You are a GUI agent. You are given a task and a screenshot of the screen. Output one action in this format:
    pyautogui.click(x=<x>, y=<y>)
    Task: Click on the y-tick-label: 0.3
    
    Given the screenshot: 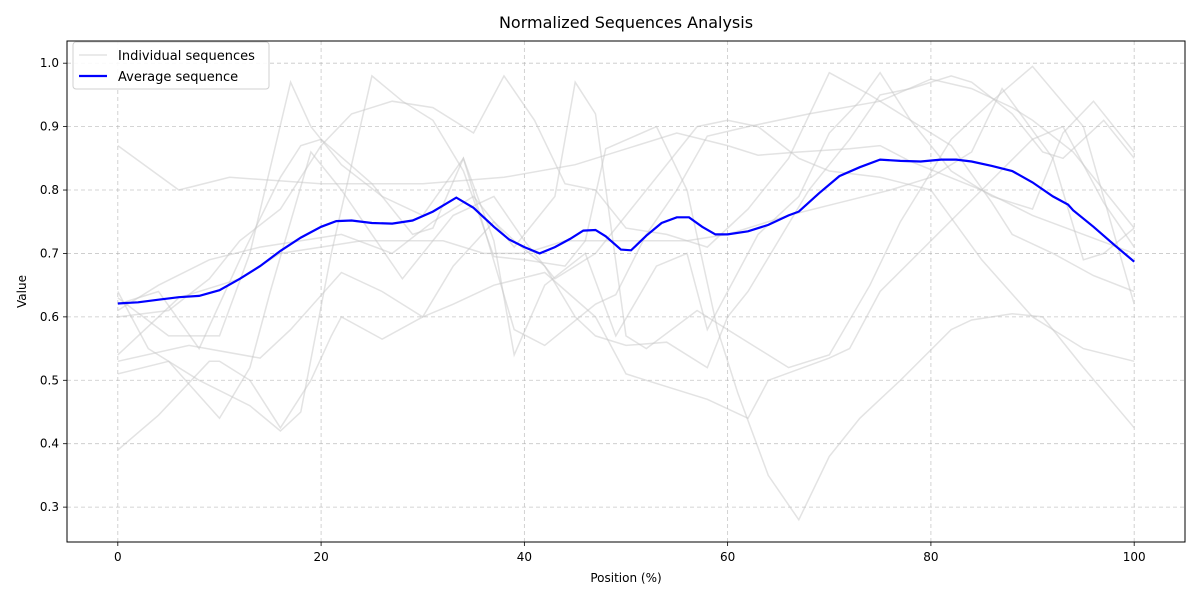 What is the action you would take?
    pyautogui.click(x=49, y=507)
    